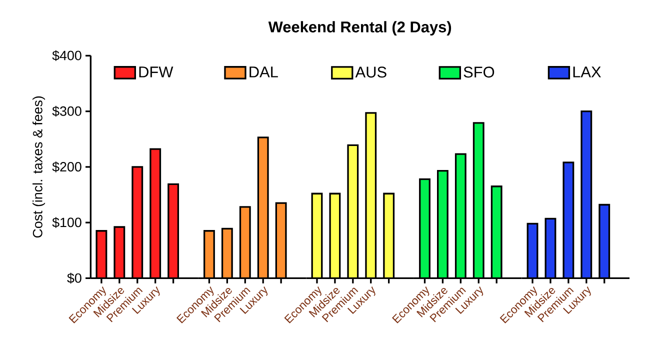  I want to click on y-tick-label: $400, so click(67, 55).